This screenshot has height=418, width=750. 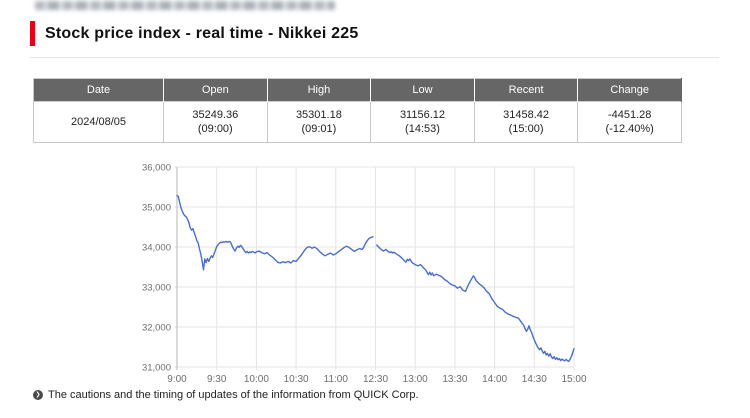 I want to click on recent-value: 31458.42, so click(x=526, y=115).